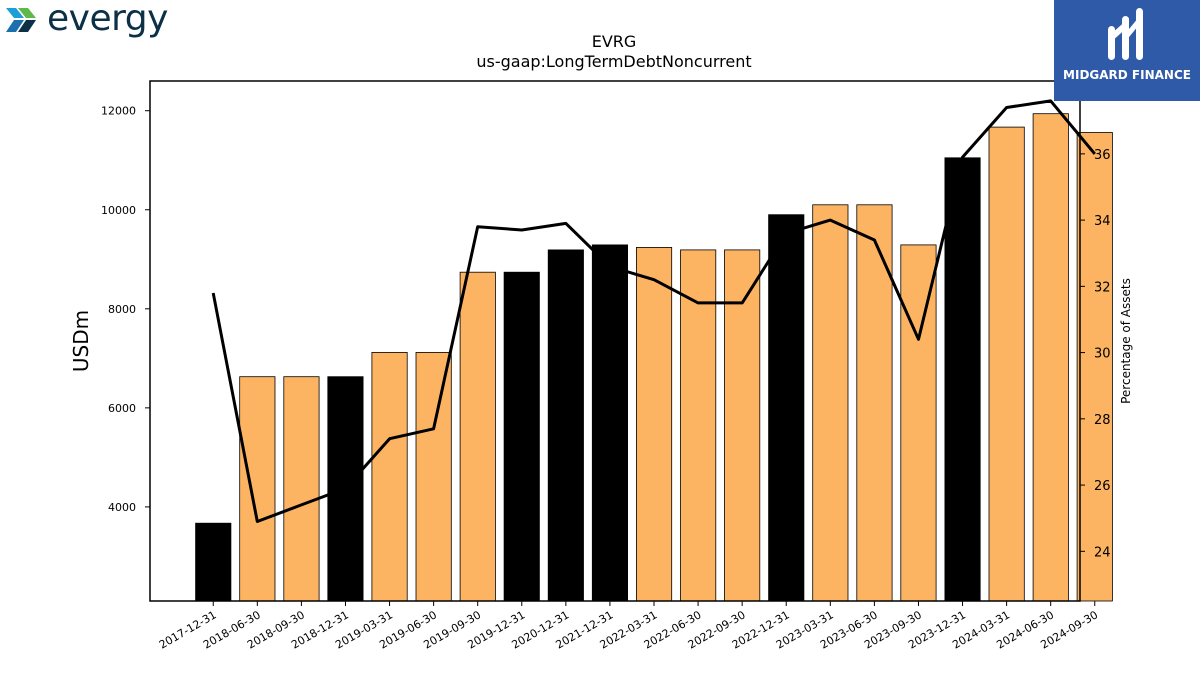 This screenshot has height=675, width=1200. What do you see at coordinates (122, 507) in the screenshot?
I see `y-tick-label: 4000` at bounding box center [122, 507].